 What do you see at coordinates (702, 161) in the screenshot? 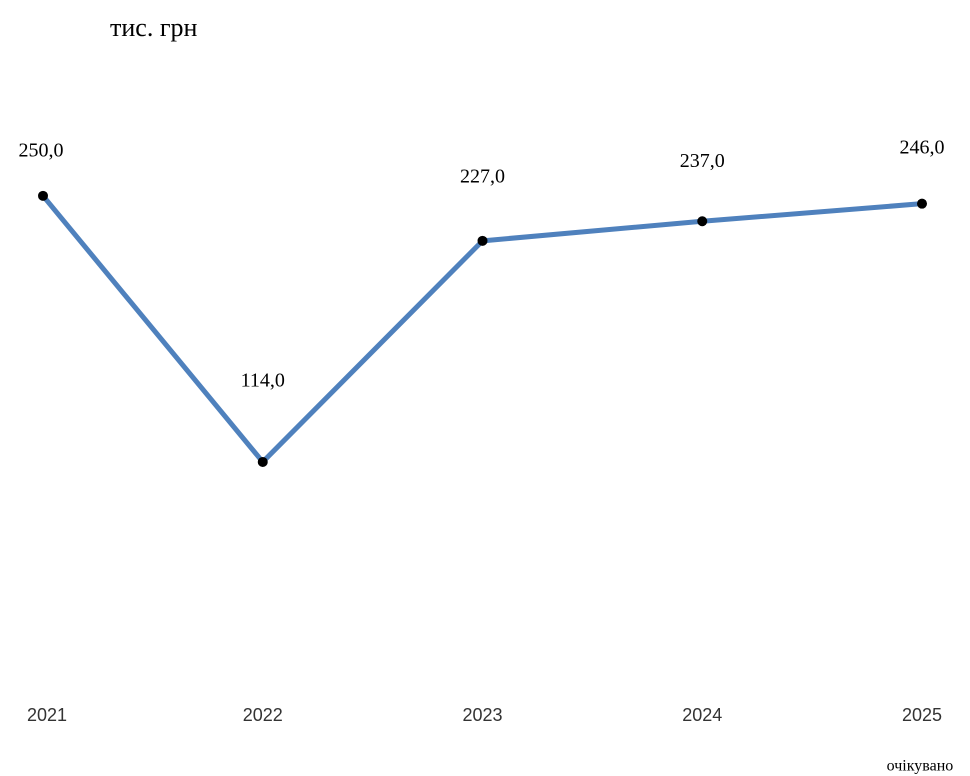
I see `data-label: 237,0` at bounding box center [702, 161].